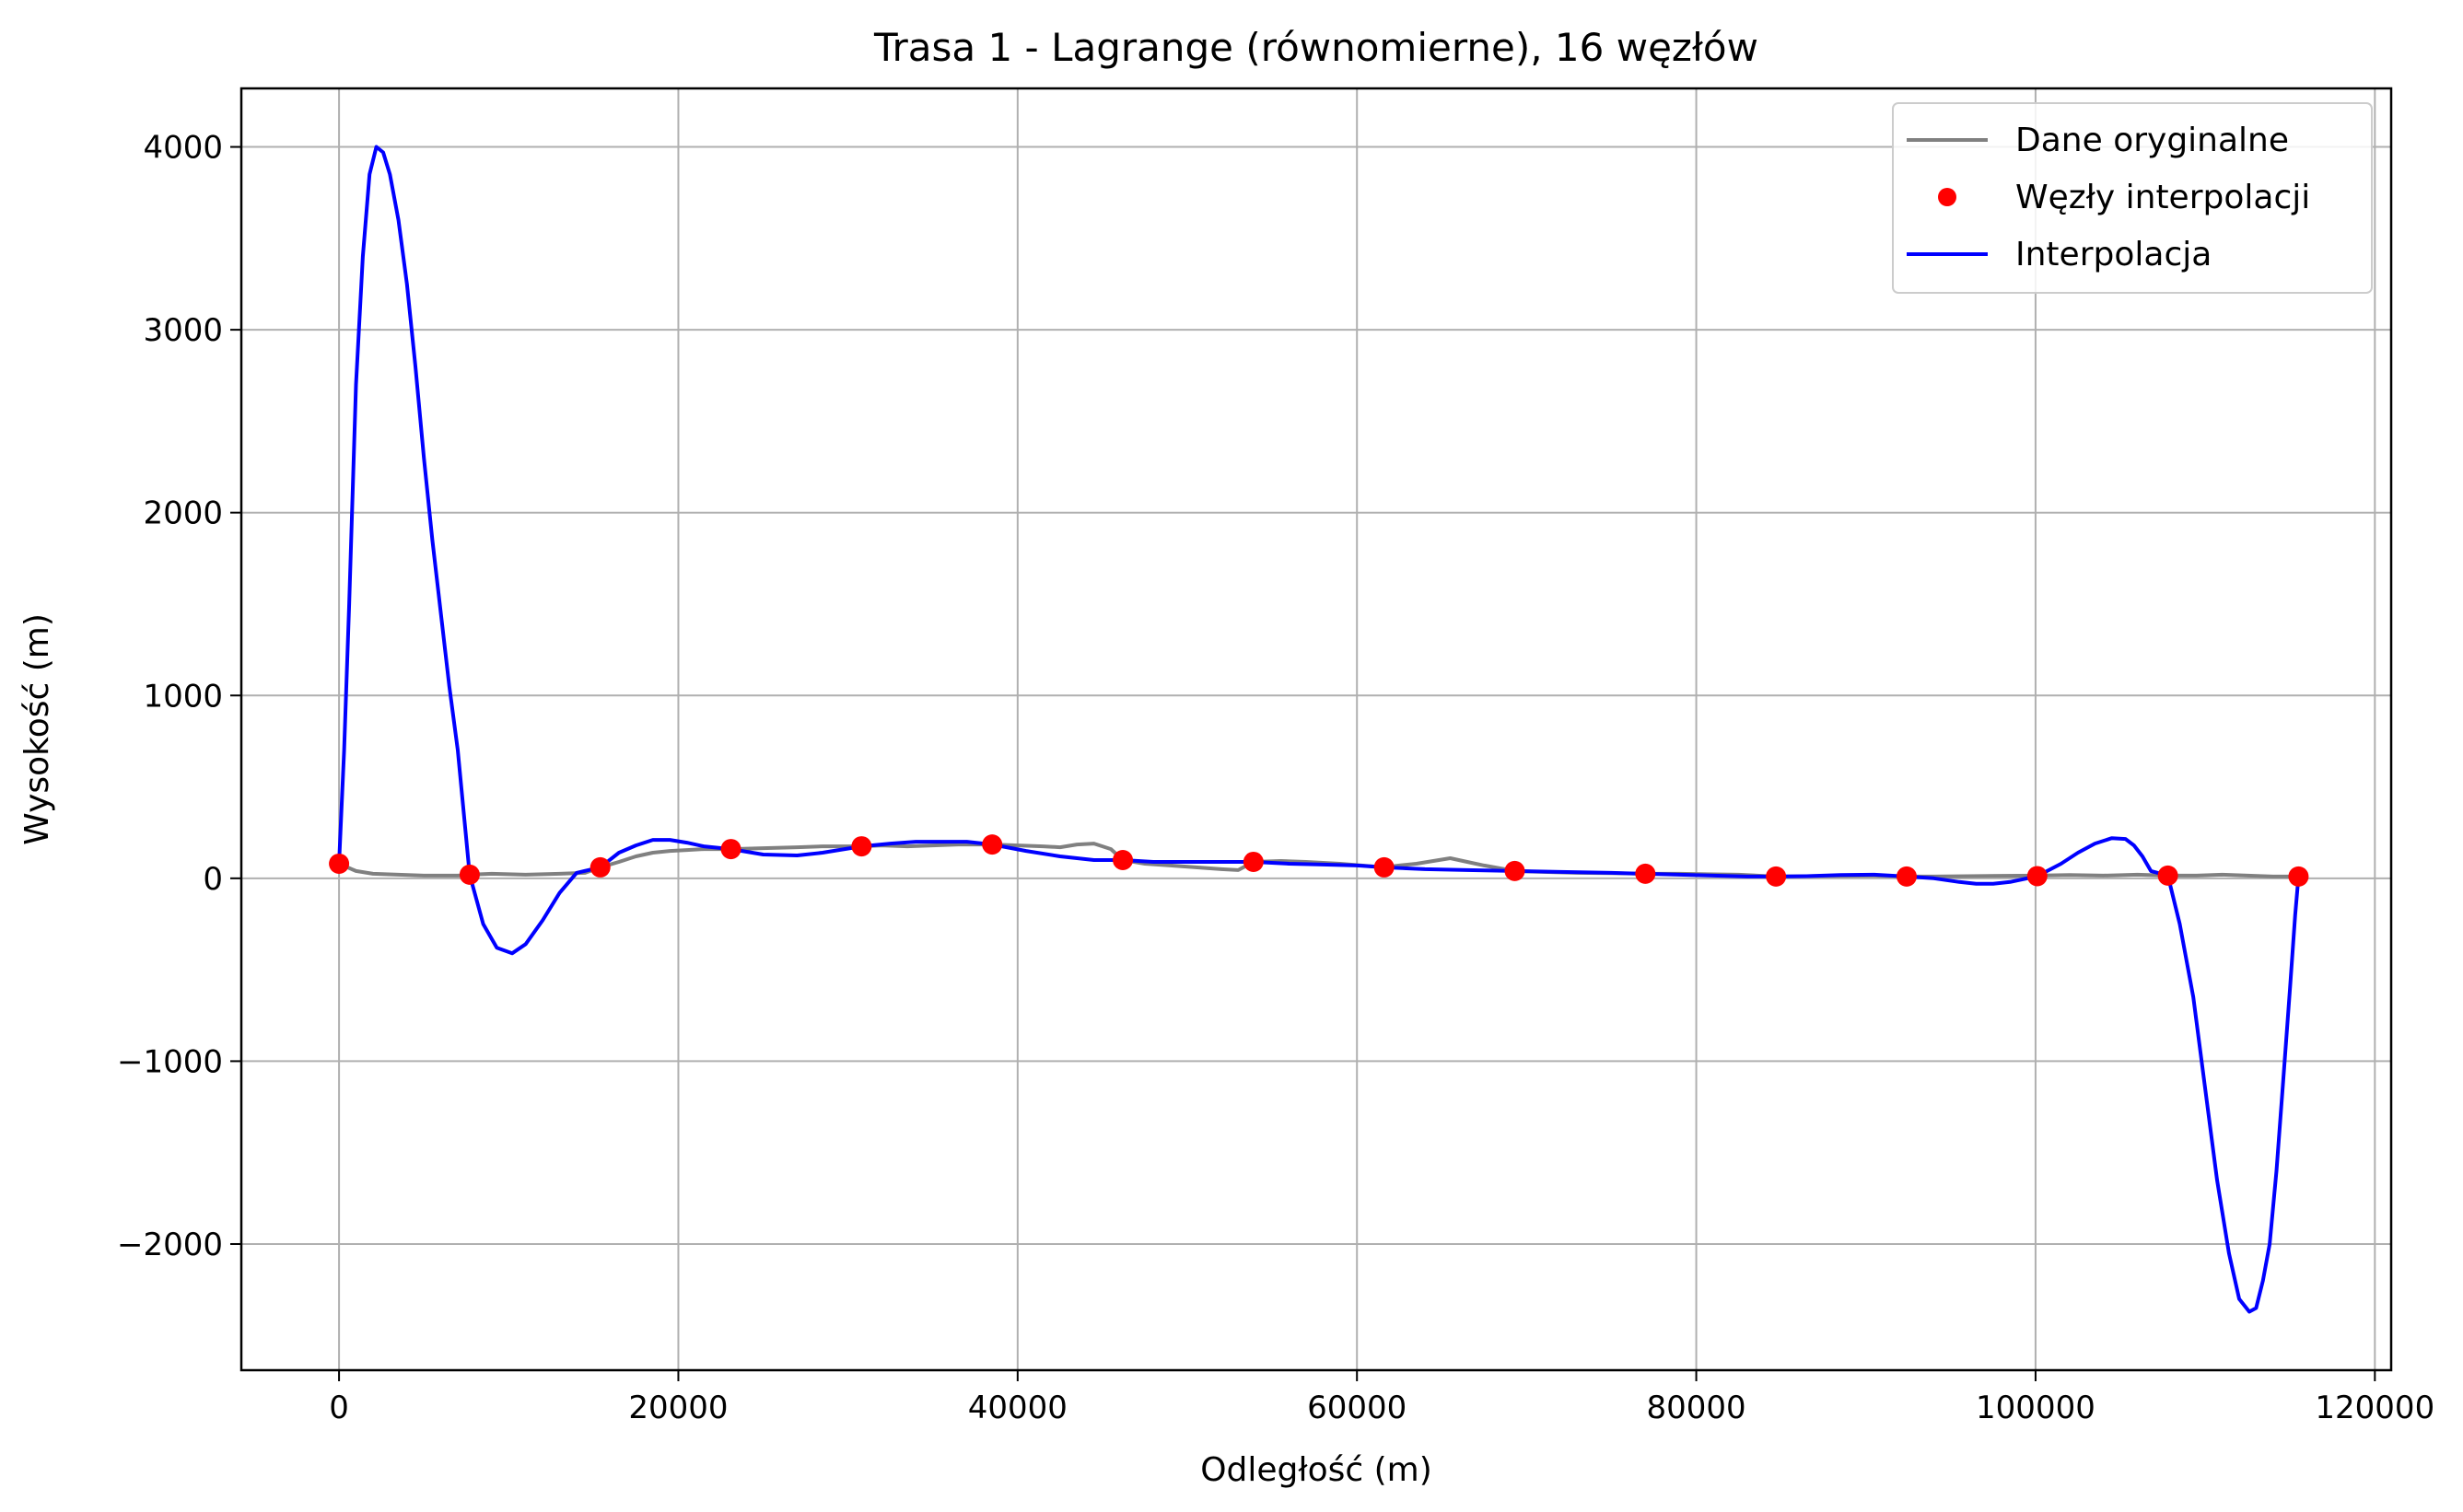  What do you see at coordinates (1316, 1470) in the screenshot?
I see `x-axis-title: Odległość (m)` at bounding box center [1316, 1470].